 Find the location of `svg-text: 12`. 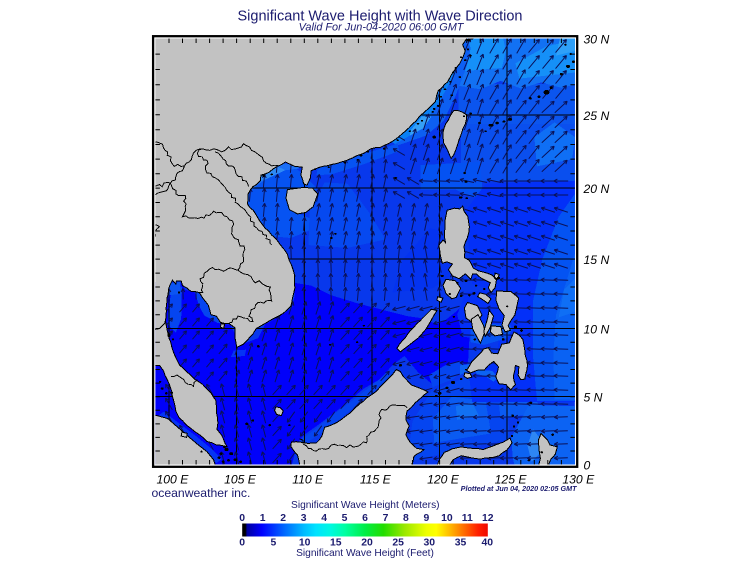

svg-text: 12 is located at coordinates (488, 518).